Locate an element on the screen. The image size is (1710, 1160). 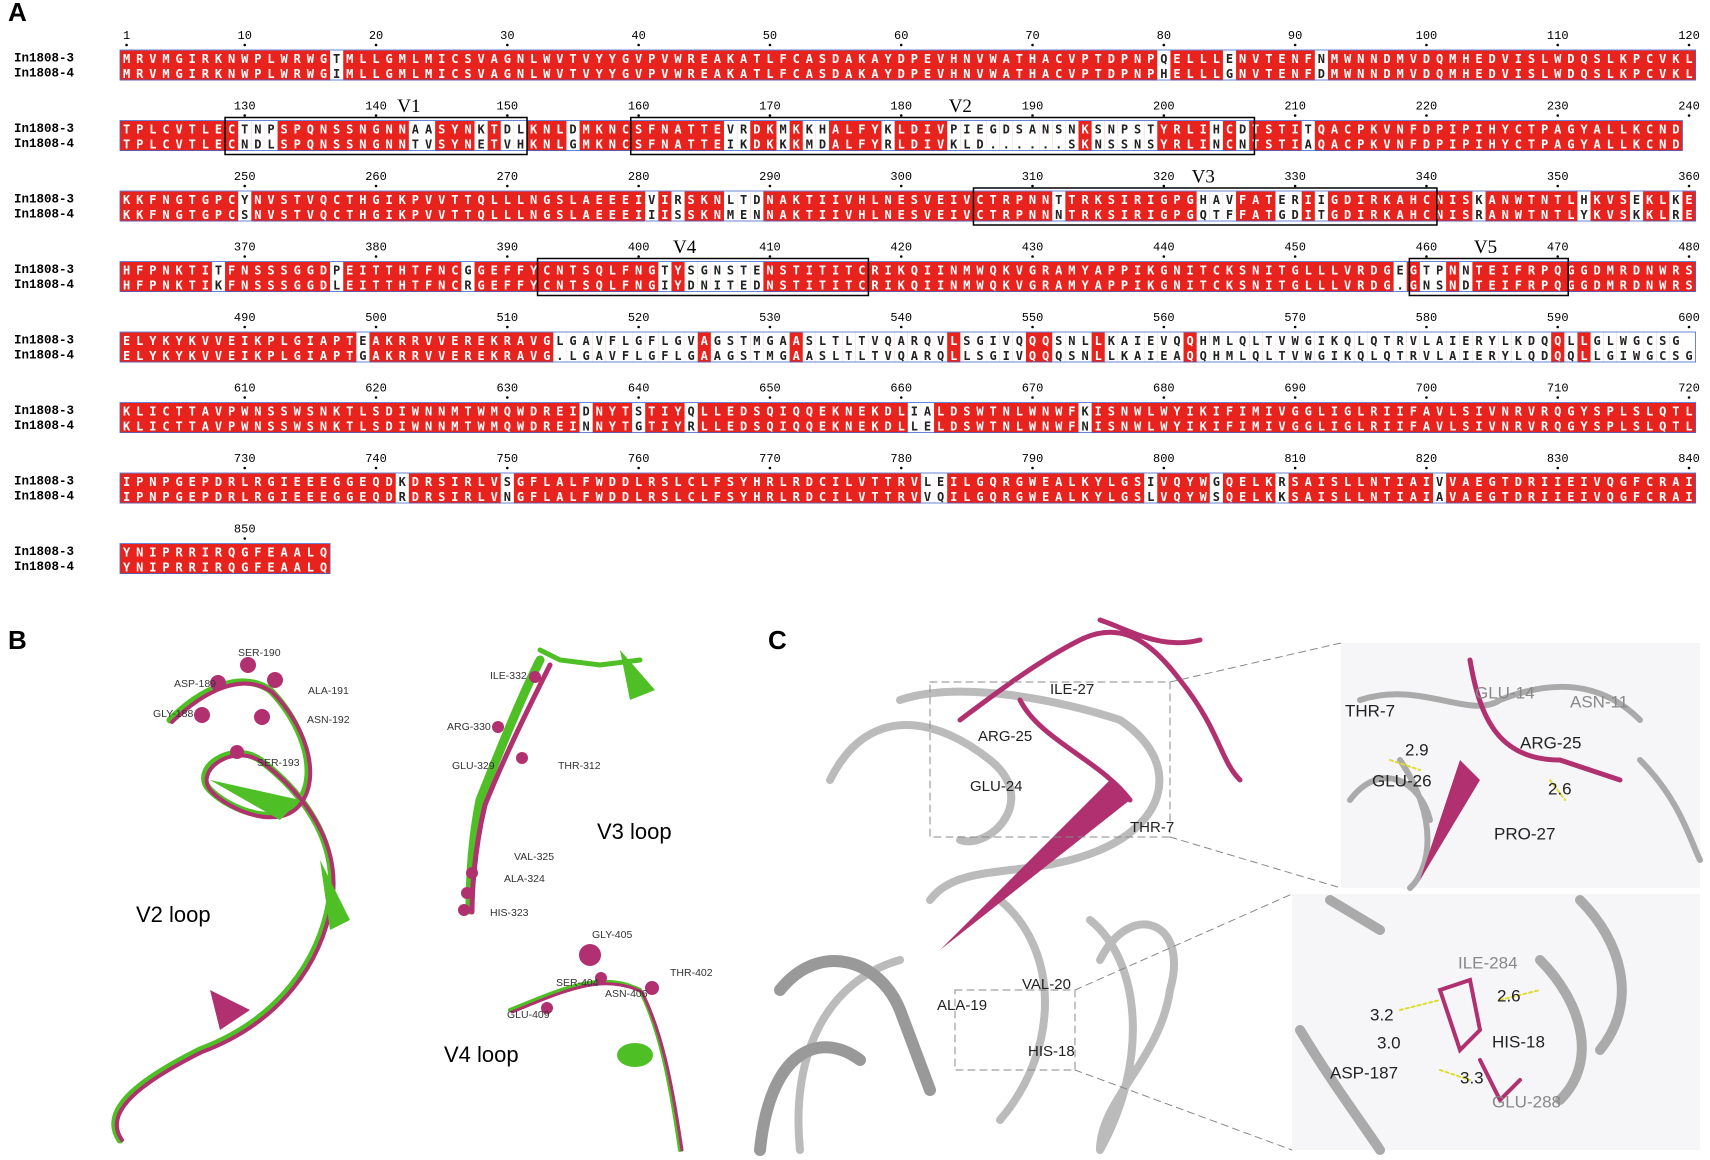
residue-label: GLU-24 is located at coordinates (996, 786).